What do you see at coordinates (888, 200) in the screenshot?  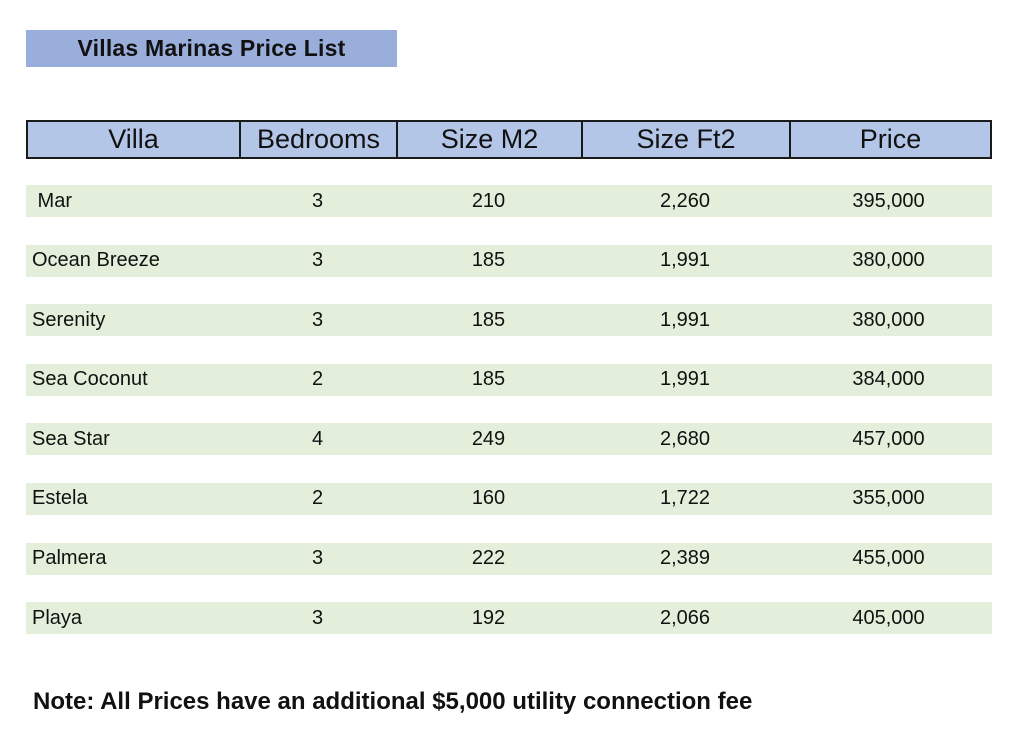 I see `cell-price: 395,000` at bounding box center [888, 200].